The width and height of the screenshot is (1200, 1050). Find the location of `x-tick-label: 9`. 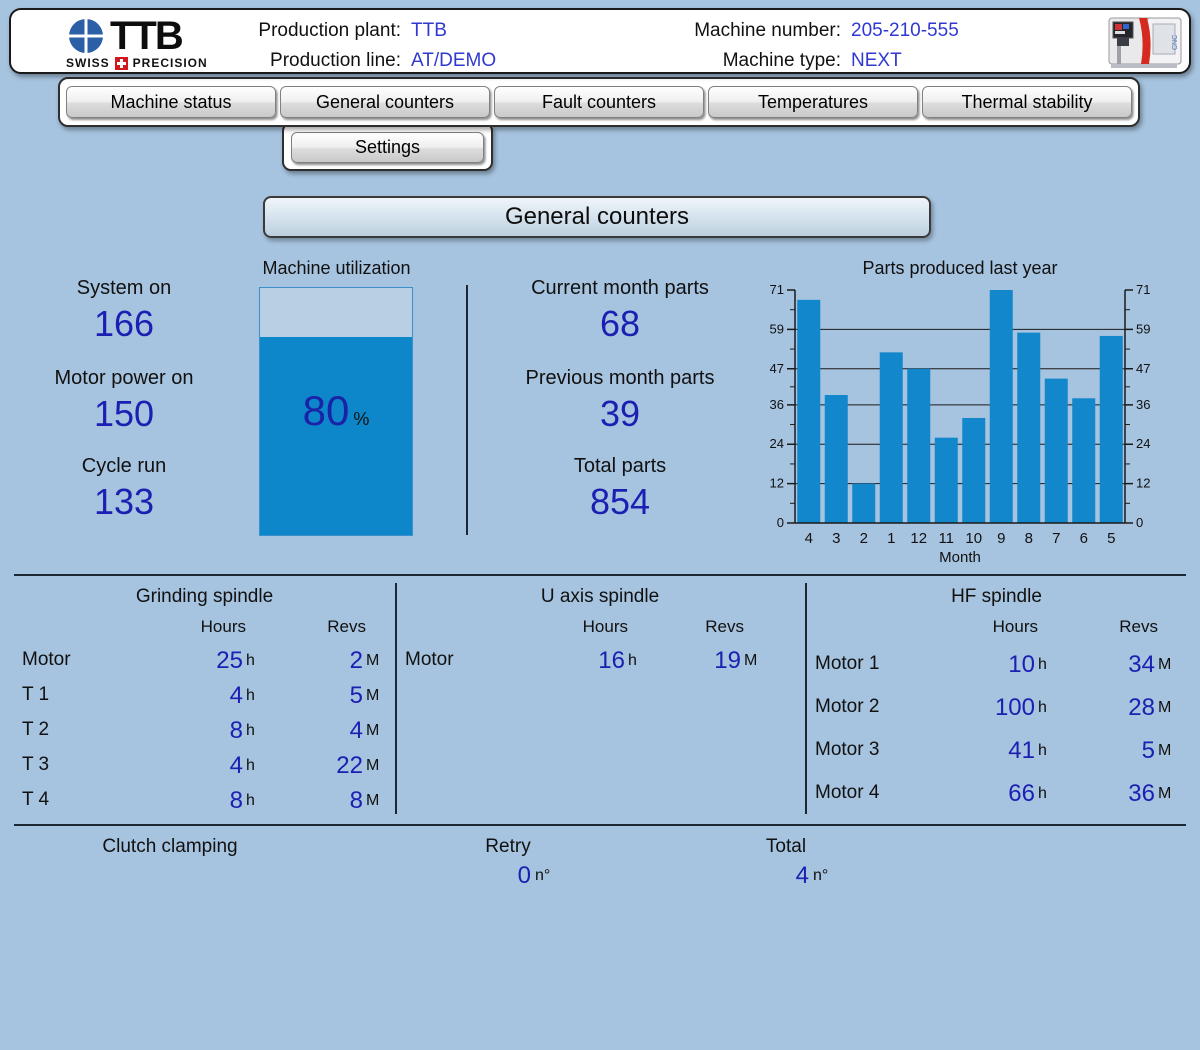

x-tick-label: 9 is located at coordinates (1001, 538).